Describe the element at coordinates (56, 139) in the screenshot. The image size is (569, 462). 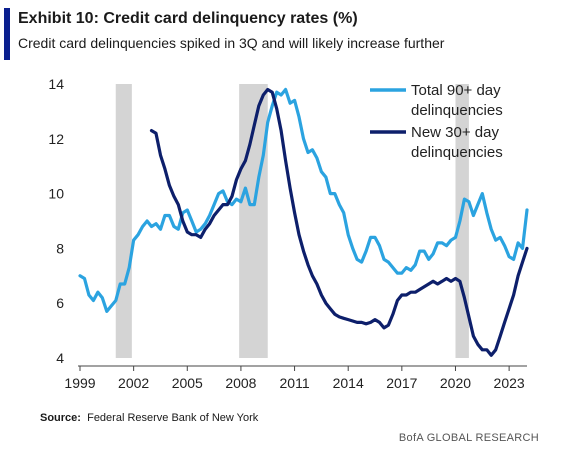
I see `y-tick-label: 12` at that location.